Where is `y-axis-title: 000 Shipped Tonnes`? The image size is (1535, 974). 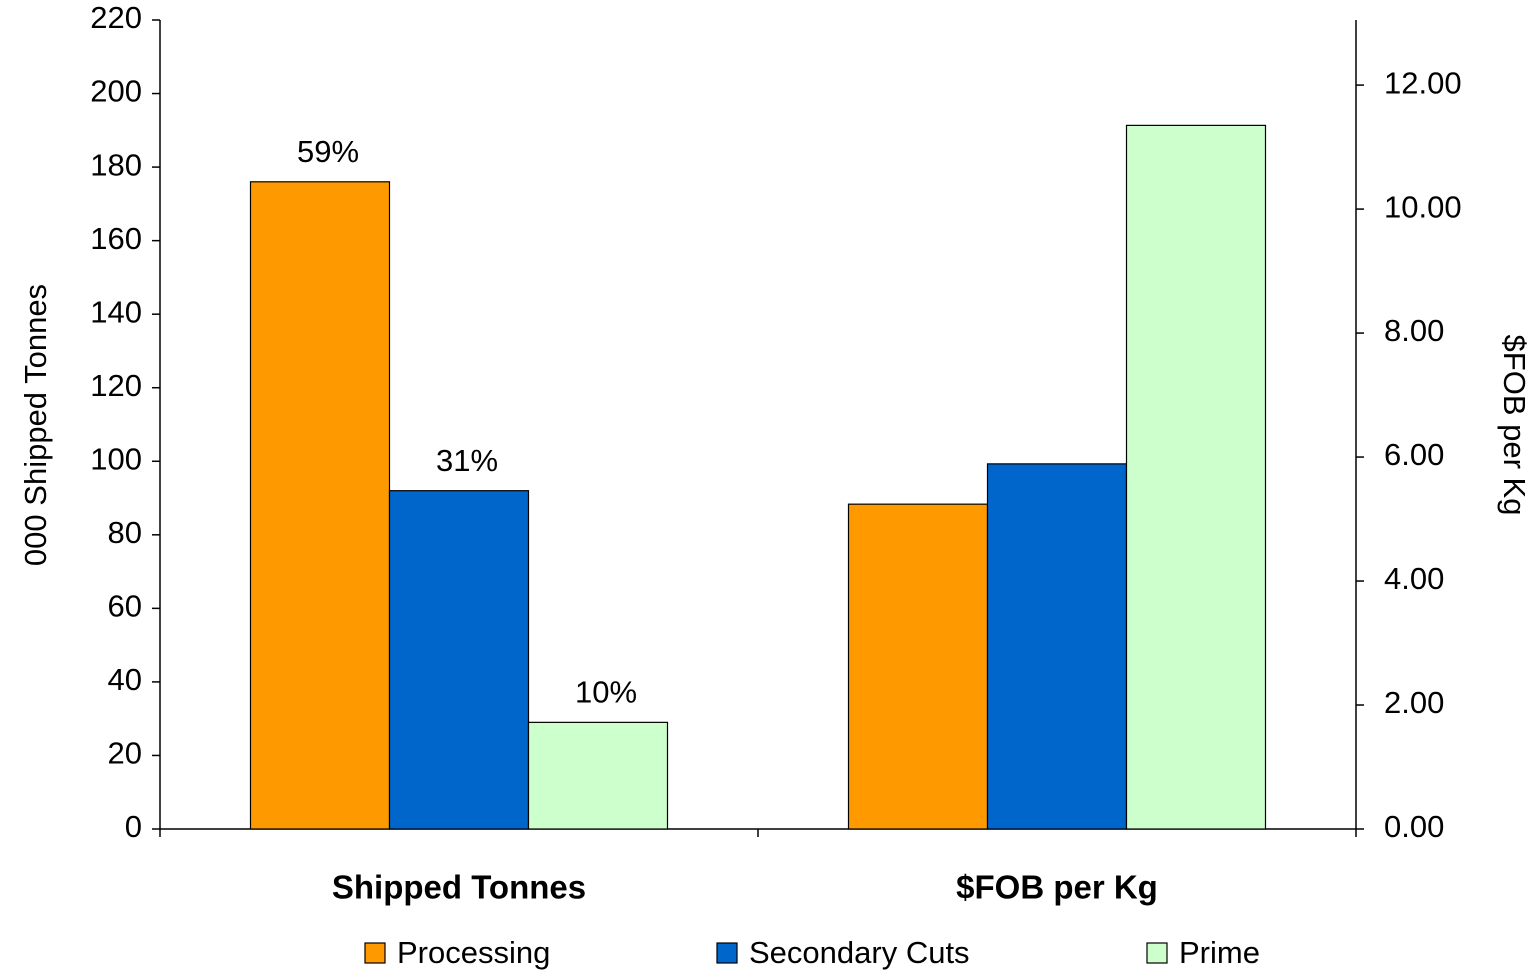
y-axis-title: 000 Shipped Tonnes is located at coordinates (35, 425).